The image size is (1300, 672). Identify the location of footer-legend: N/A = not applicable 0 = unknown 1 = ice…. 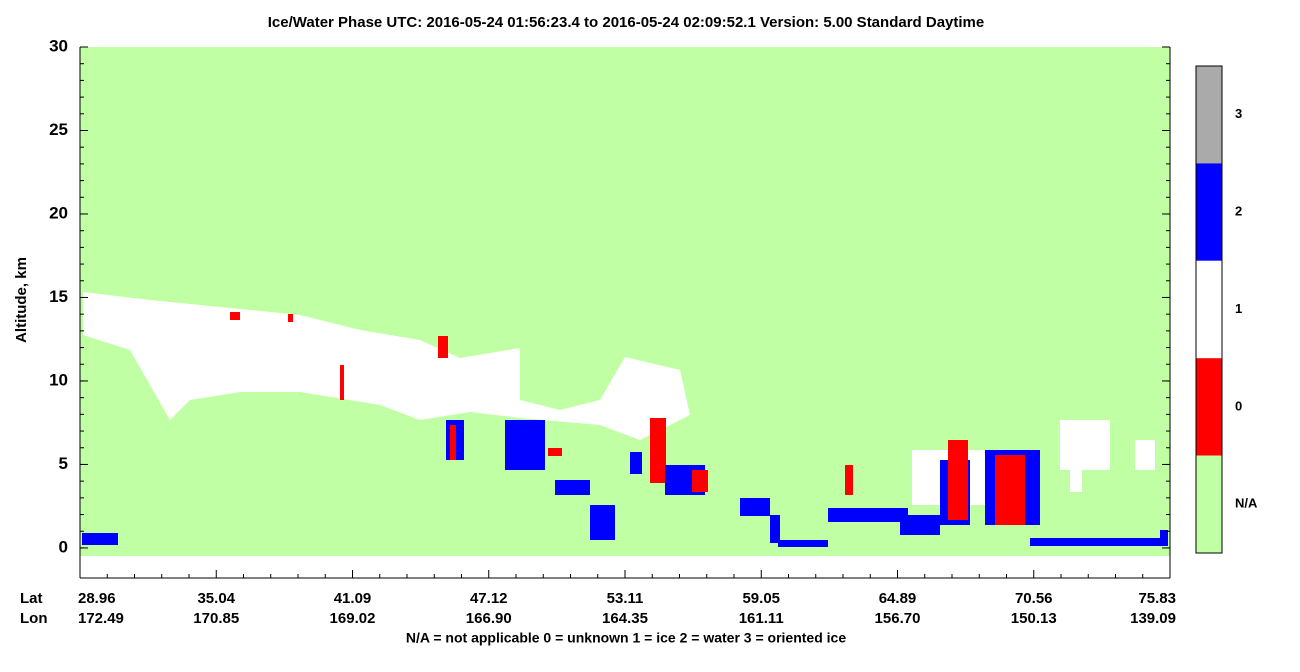
(626, 638).